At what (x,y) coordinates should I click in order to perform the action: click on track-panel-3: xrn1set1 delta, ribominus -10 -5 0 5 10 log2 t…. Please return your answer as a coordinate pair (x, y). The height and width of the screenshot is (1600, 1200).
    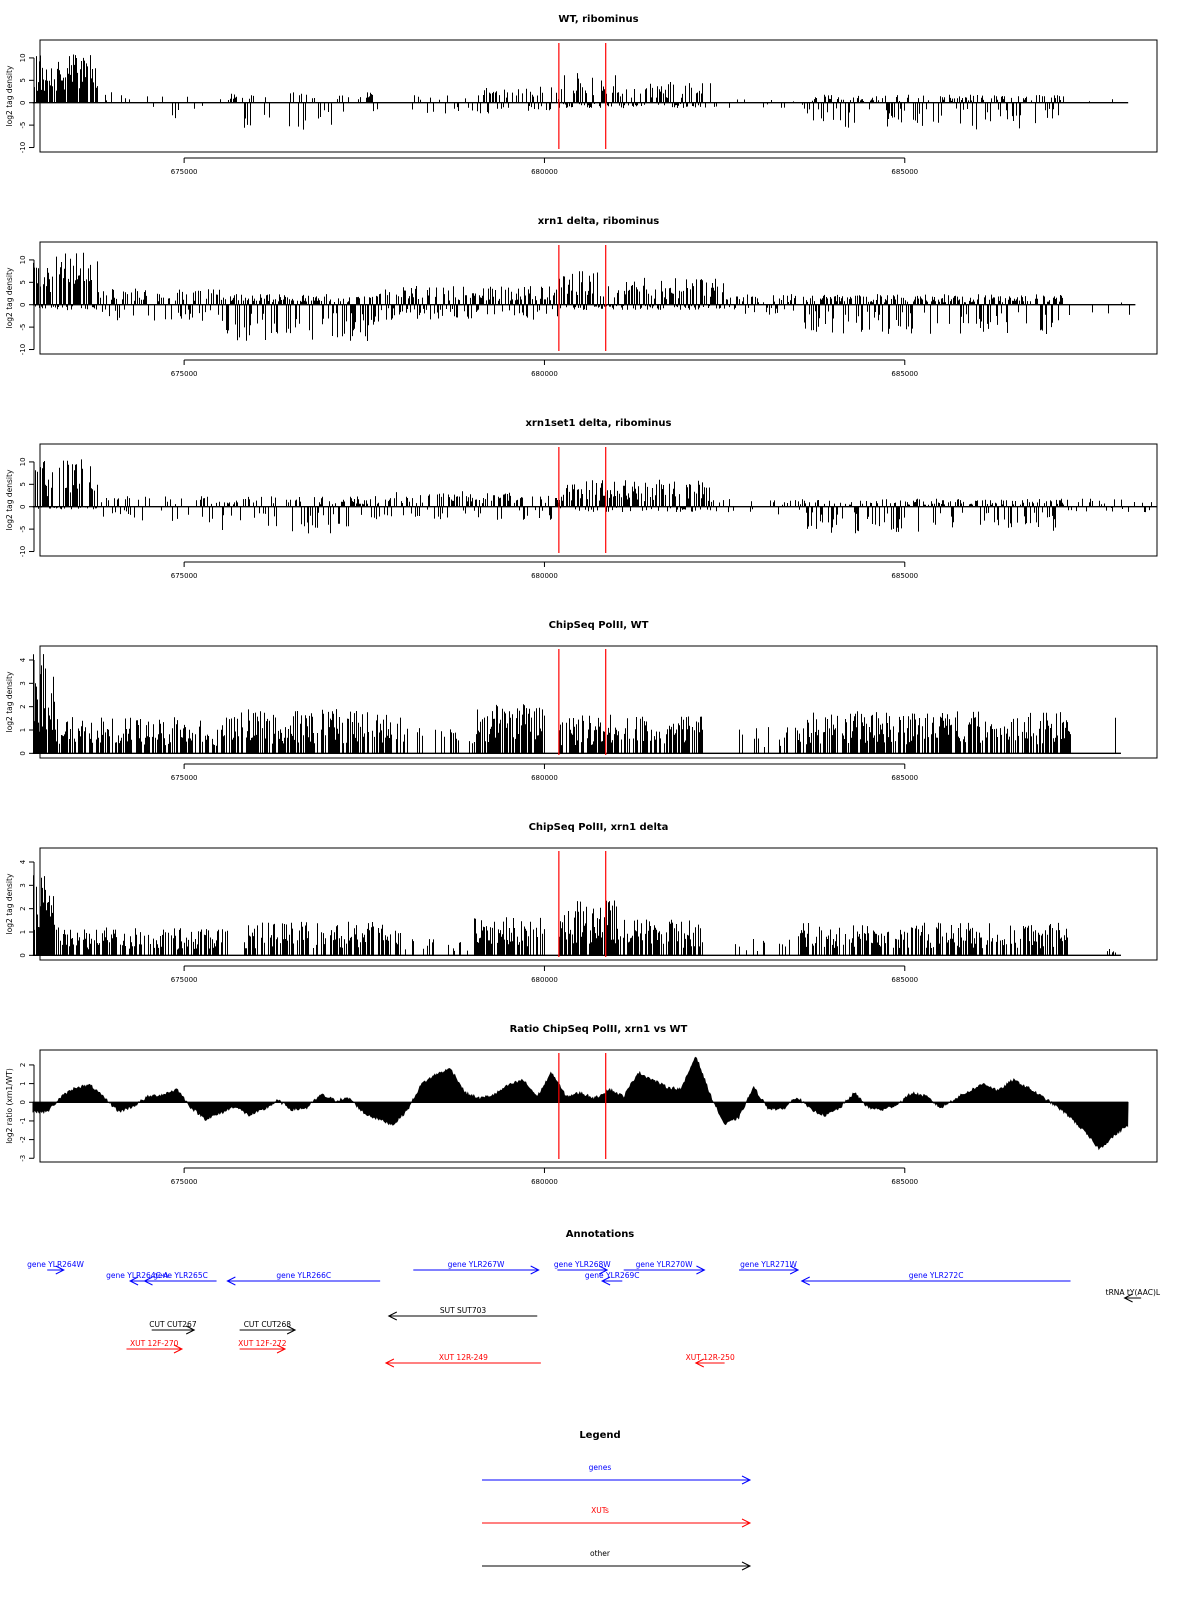
    Looking at the image, I should click on (581, 499).